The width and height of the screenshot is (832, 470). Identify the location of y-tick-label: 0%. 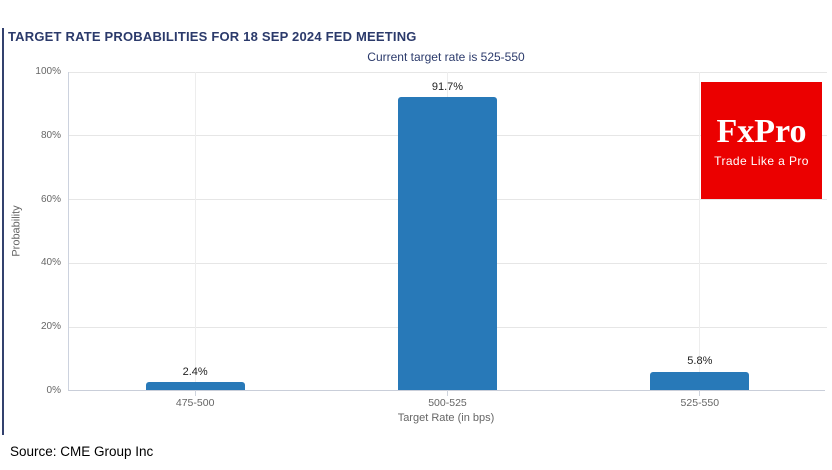
(53, 390).